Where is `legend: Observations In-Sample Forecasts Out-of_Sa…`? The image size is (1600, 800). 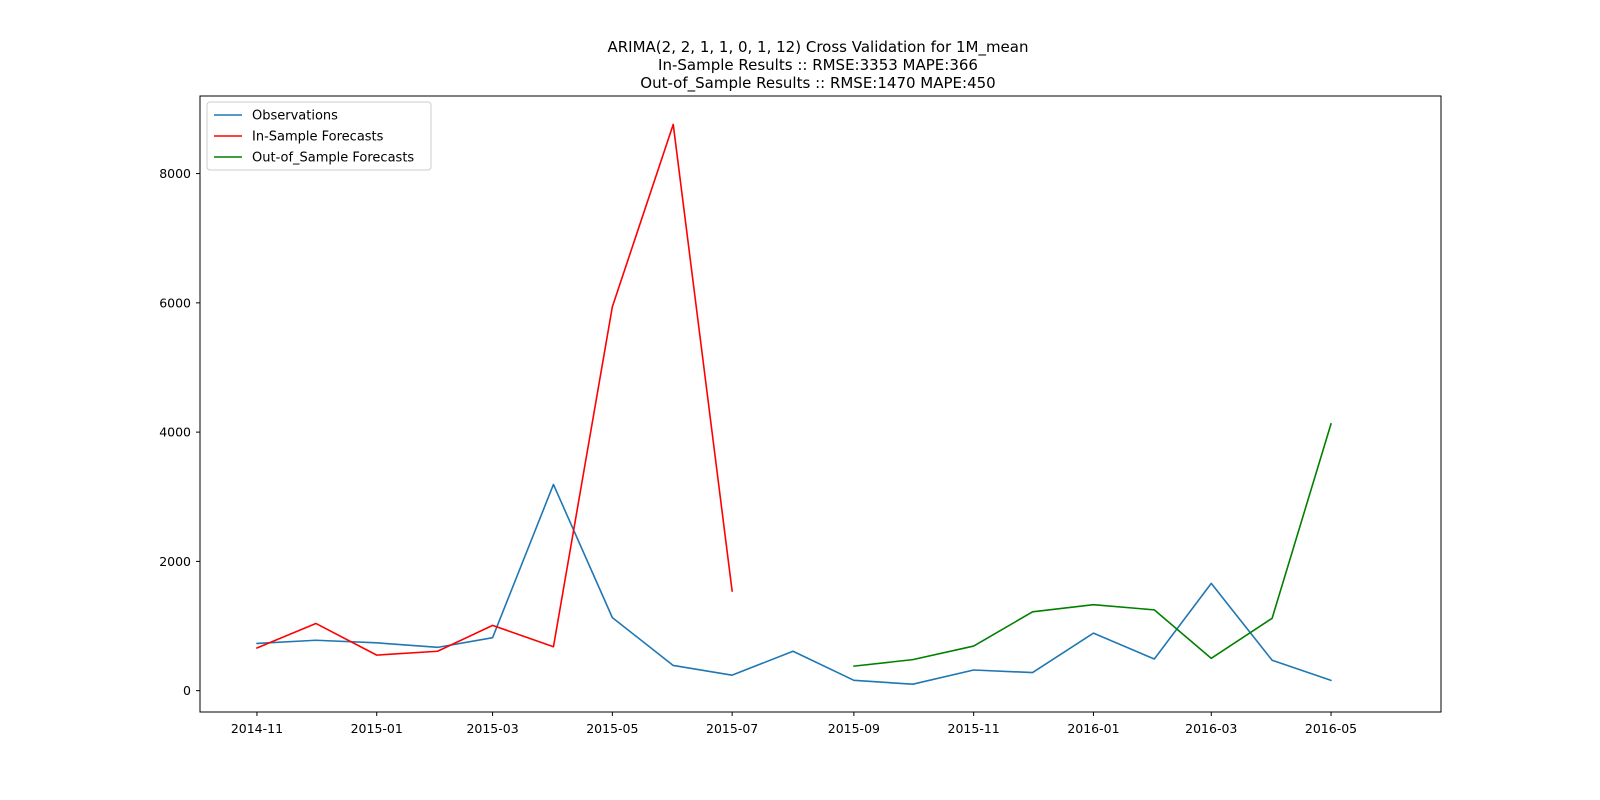 legend: Observations In-Sample Forecasts Out-of_Sa… is located at coordinates (319, 136).